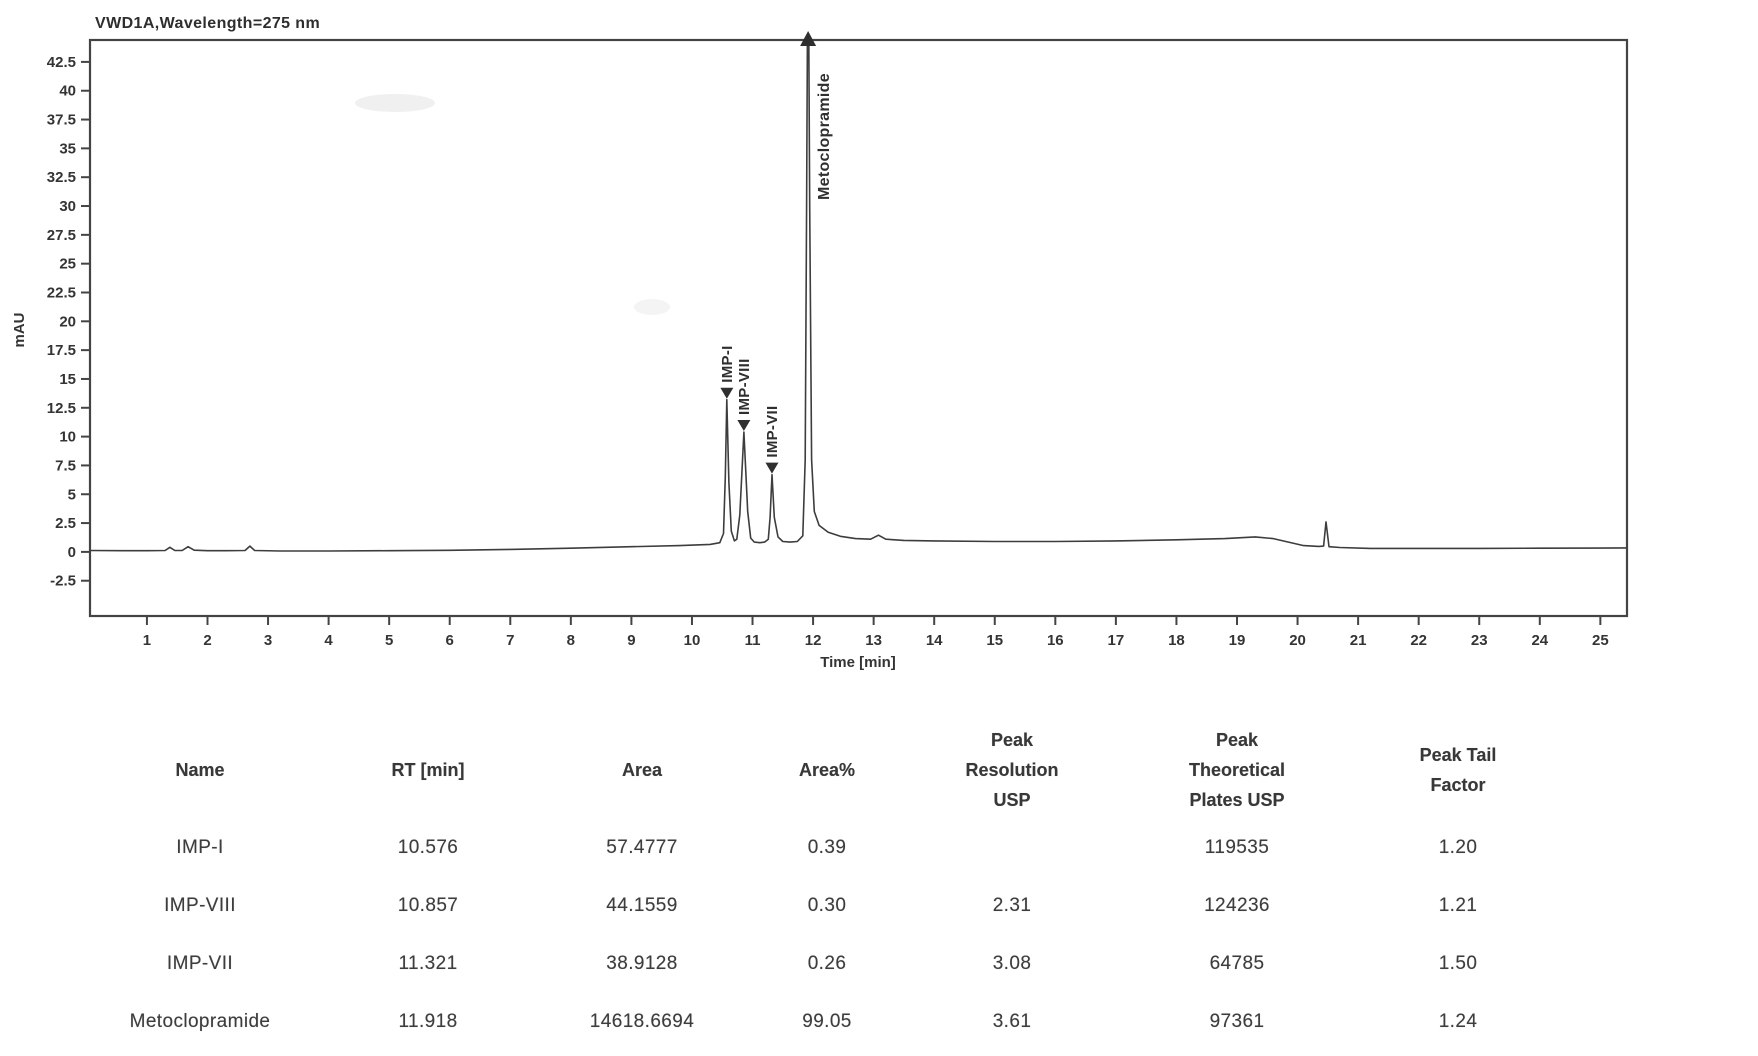 The image size is (1758, 1056). Describe the element at coordinates (1418, 640) in the screenshot. I see `x-tick-label: 22` at that location.